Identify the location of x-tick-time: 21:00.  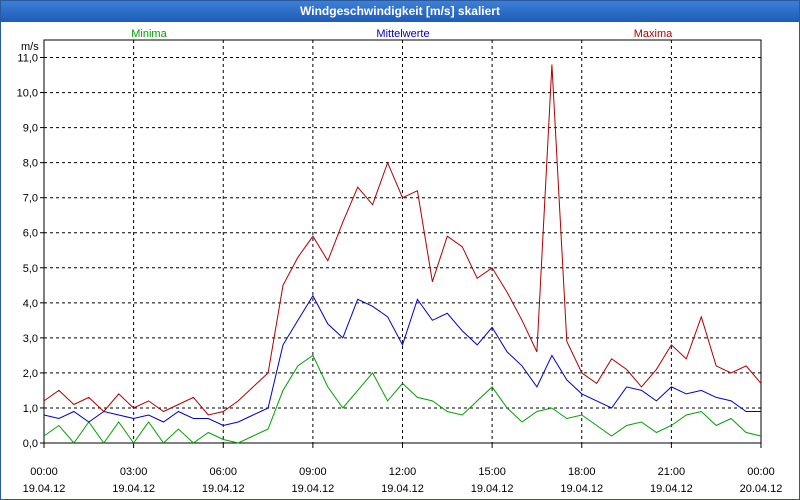
(672, 472).